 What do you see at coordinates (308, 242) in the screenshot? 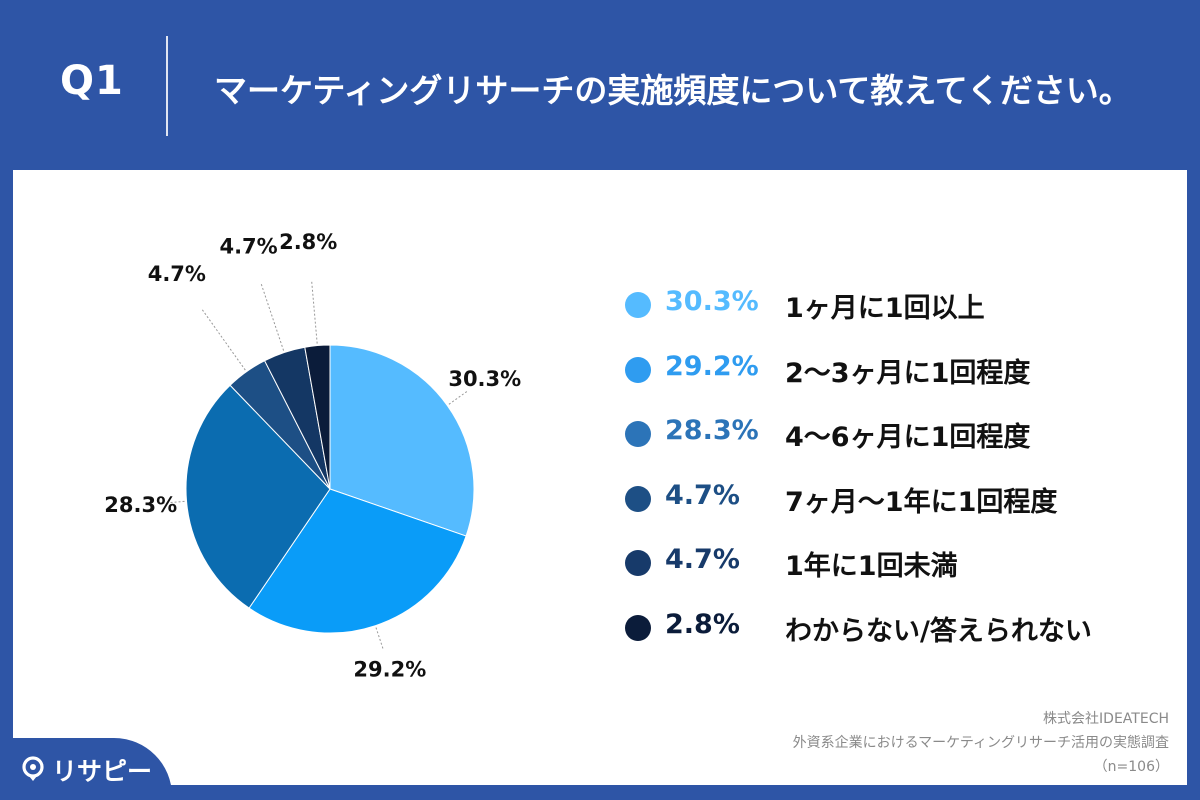
I see `slice-label: 2.8%` at bounding box center [308, 242].